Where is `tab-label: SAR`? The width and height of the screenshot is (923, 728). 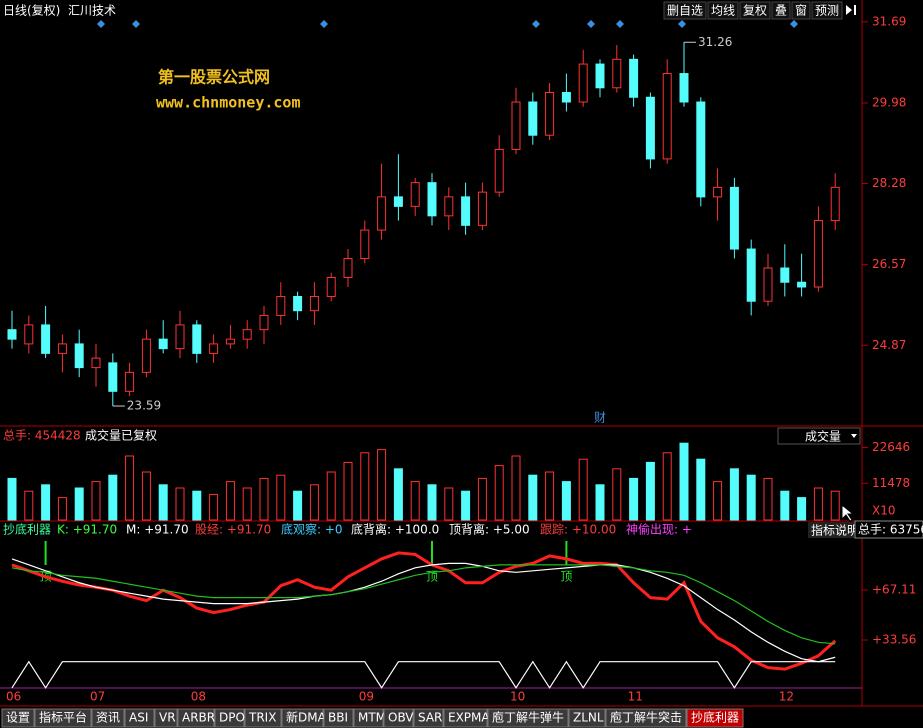
tab-label: SAR is located at coordinates (430, 718).